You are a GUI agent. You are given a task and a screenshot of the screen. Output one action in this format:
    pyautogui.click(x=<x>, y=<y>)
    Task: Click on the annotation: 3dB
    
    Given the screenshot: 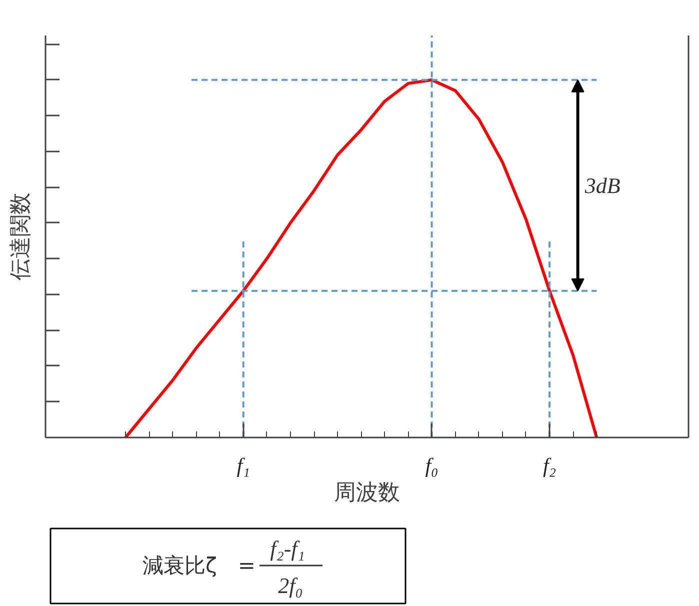 What is the action you would take?
    pyautogui.click(x=602, y=185)
    